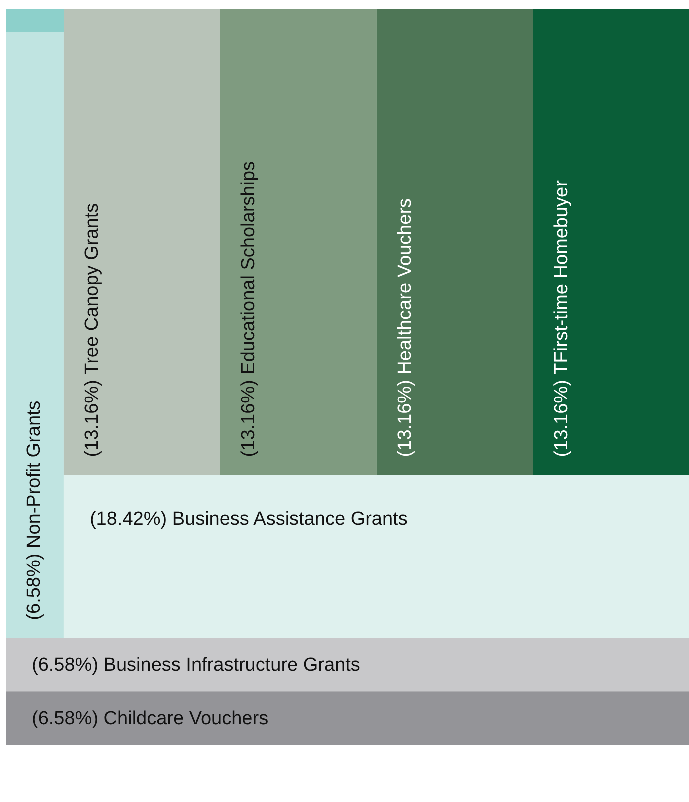 The width and height of the screenshot is (689, 802). I want to click on category-label: Tree Canopy Grants, so click(92, 289).